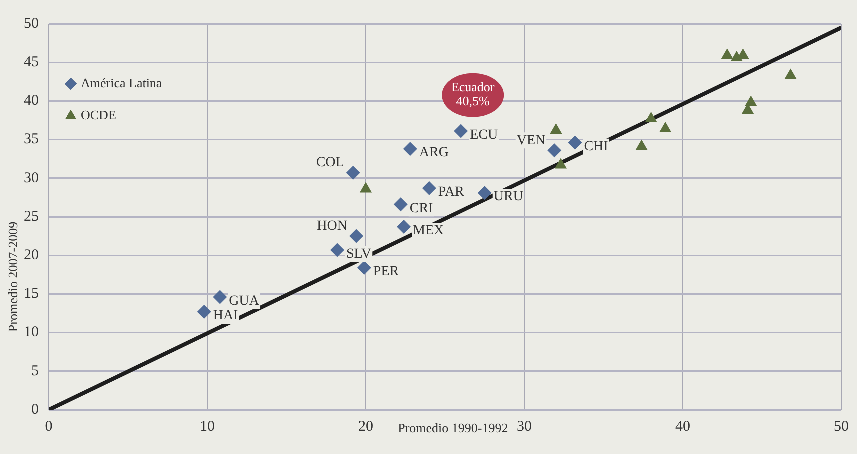 This screenshot has width=857, height=454. What do you see at coordinates (35, 371) in the screenshot?
I see `y-tick-label: 5` at bounding box center [35, 371].